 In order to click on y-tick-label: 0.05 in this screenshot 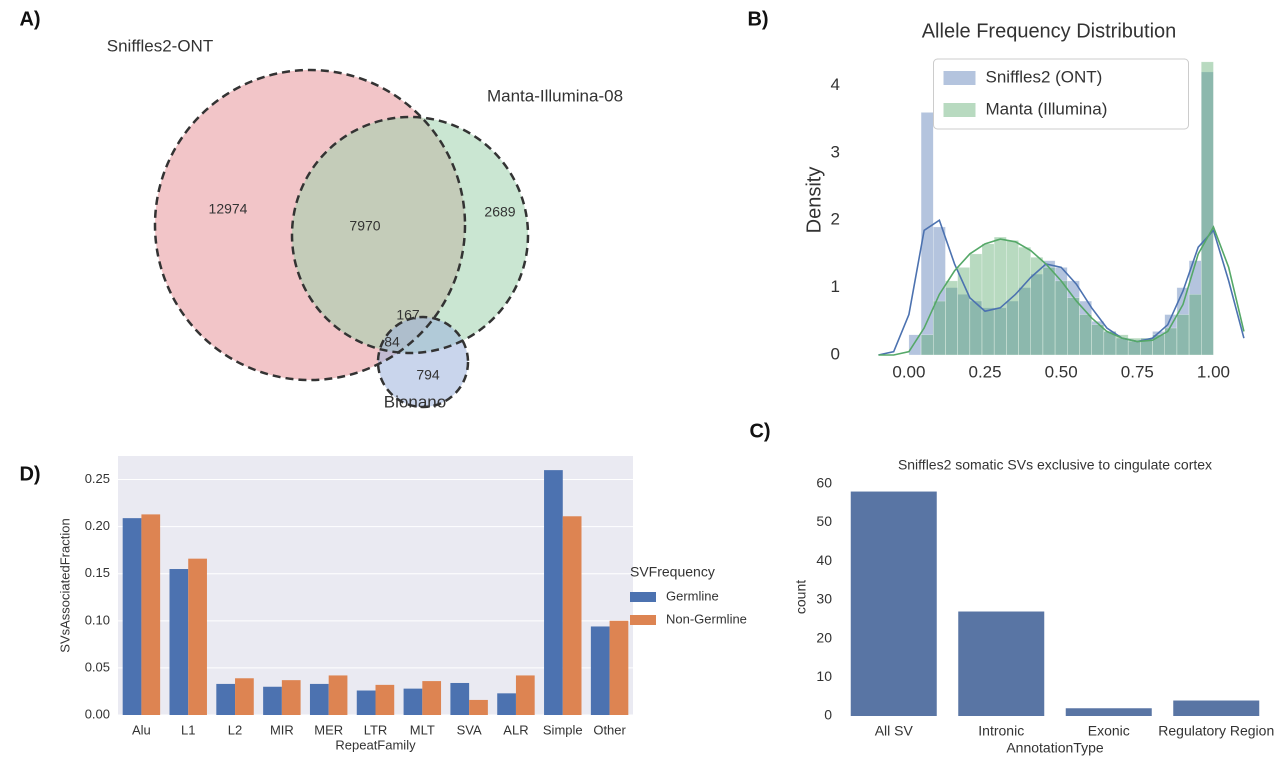, I will do `click(97, 666)`.